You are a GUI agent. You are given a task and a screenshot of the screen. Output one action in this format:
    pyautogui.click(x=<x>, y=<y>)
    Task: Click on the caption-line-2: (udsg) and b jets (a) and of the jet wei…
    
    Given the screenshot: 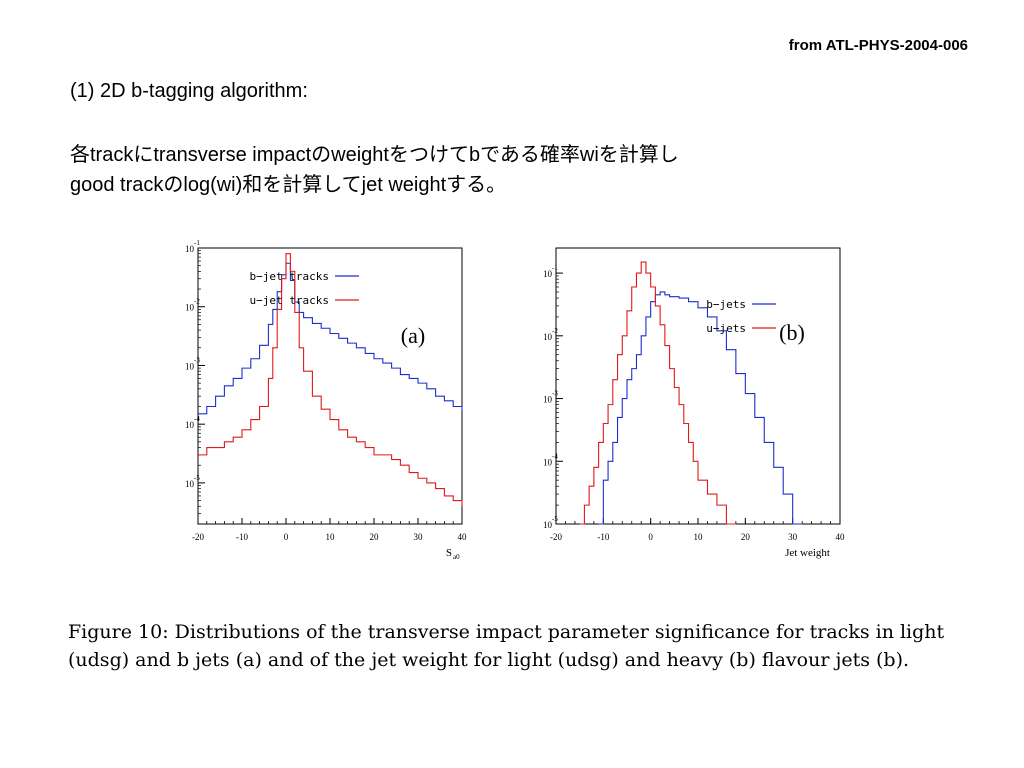 What is the action you would take?
    pyautogui.click(x=489, y=660)
    